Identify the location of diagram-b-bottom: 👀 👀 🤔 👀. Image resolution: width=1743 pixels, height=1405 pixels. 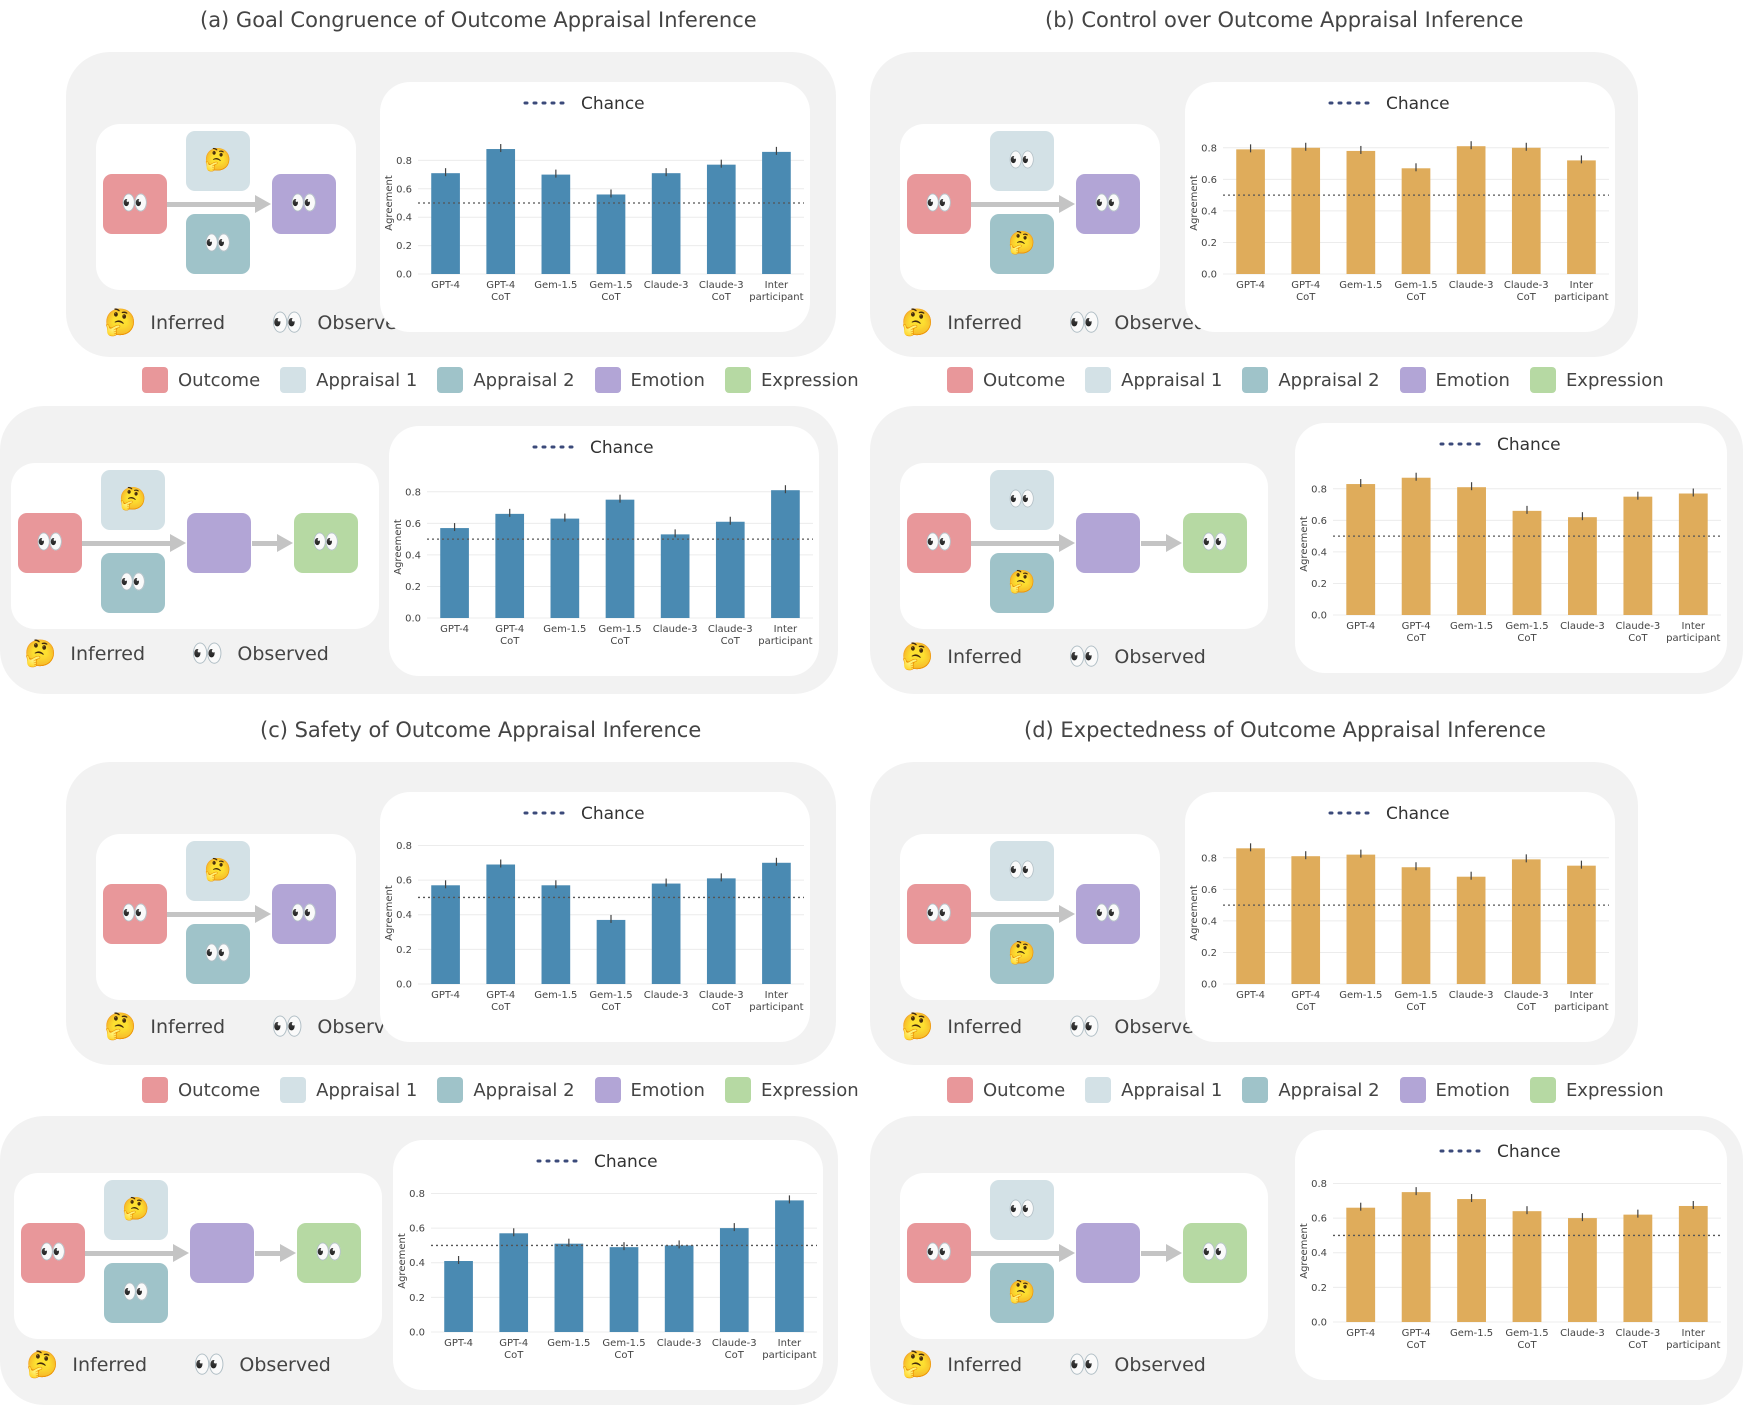
(1084, 546).